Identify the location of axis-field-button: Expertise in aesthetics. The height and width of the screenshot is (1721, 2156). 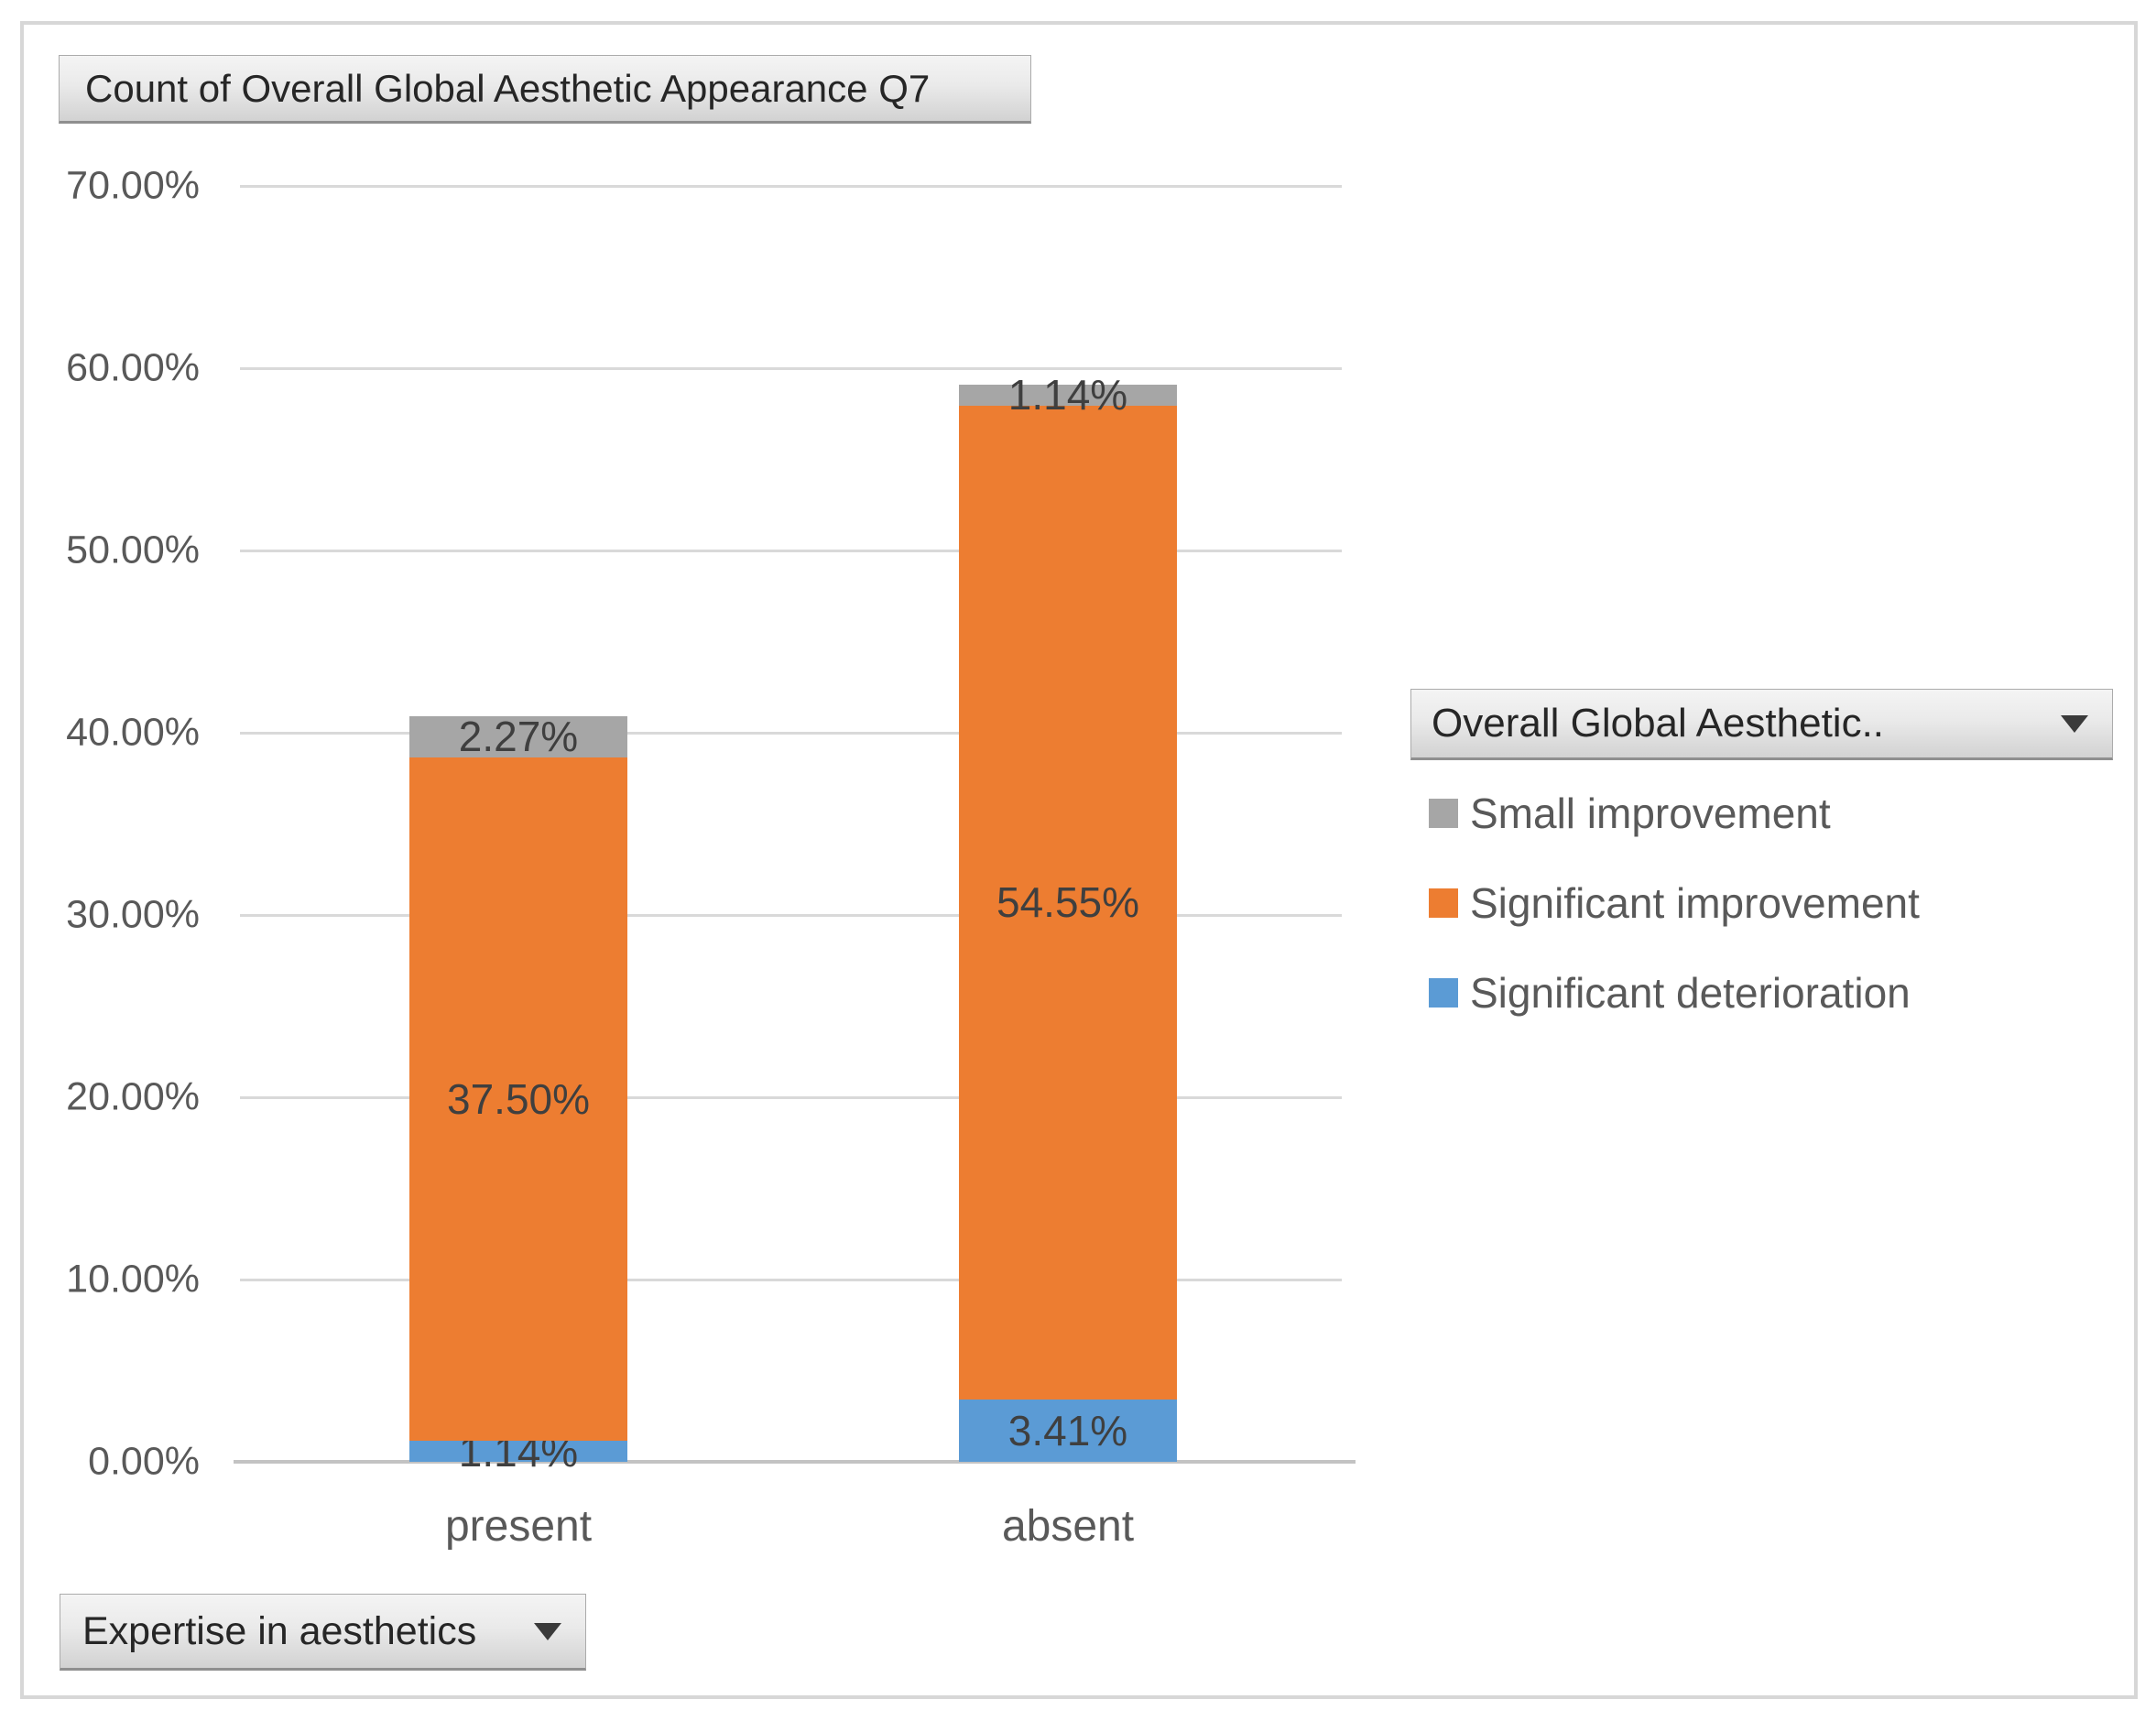
(323, 1632).